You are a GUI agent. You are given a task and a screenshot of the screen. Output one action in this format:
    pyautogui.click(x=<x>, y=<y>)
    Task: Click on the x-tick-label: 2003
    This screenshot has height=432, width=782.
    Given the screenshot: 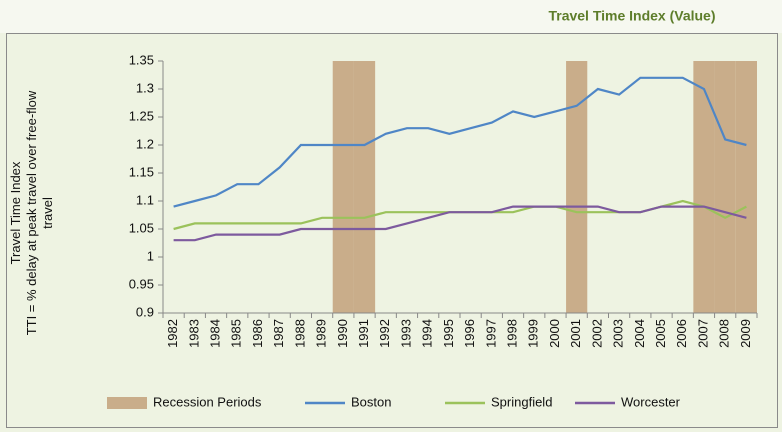 What is the action you would take?
    pyautogui.click(x=618, y=333)
    